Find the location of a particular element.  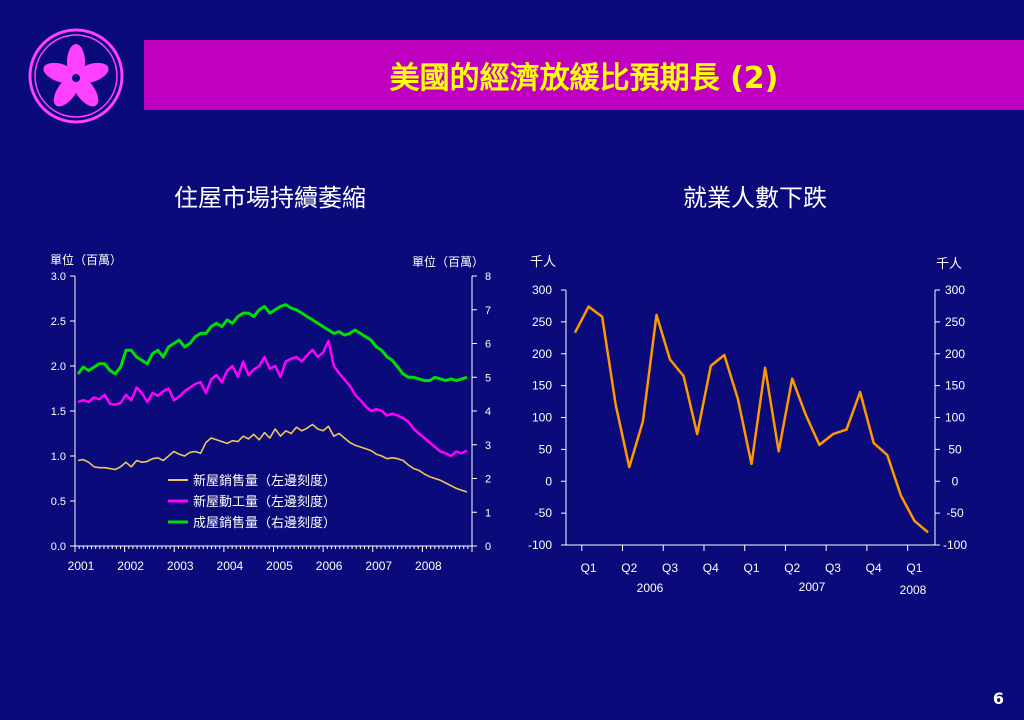

chart1-right-tick-label: 6 is located at coordinates (488, 345).